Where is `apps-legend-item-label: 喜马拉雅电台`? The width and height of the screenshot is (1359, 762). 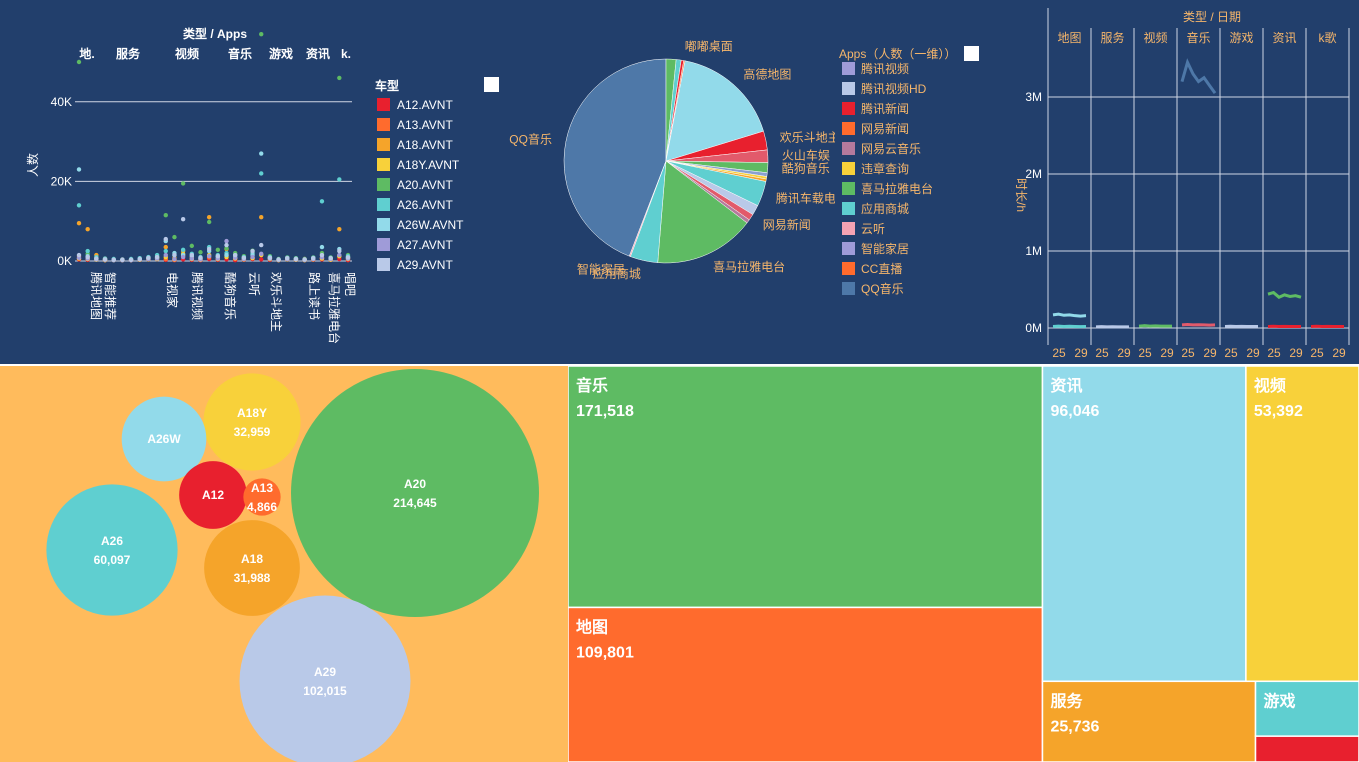 apps-legend-item-label: 喜马拉雅电台 is located at coordinates (897, 188).